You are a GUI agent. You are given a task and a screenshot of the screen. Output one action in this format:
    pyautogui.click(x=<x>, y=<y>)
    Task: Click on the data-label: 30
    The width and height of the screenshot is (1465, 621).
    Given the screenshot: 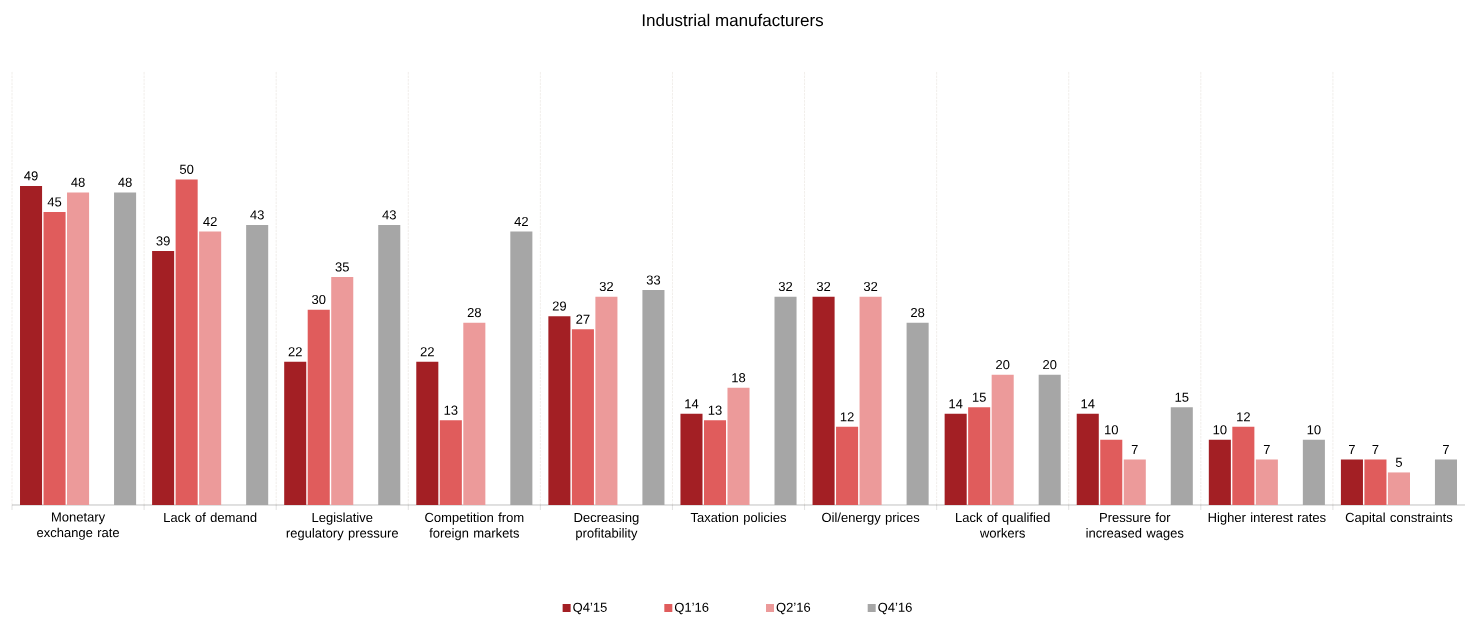 What is the action you would take?
    pyautogui.click(x=319, y=299)
    